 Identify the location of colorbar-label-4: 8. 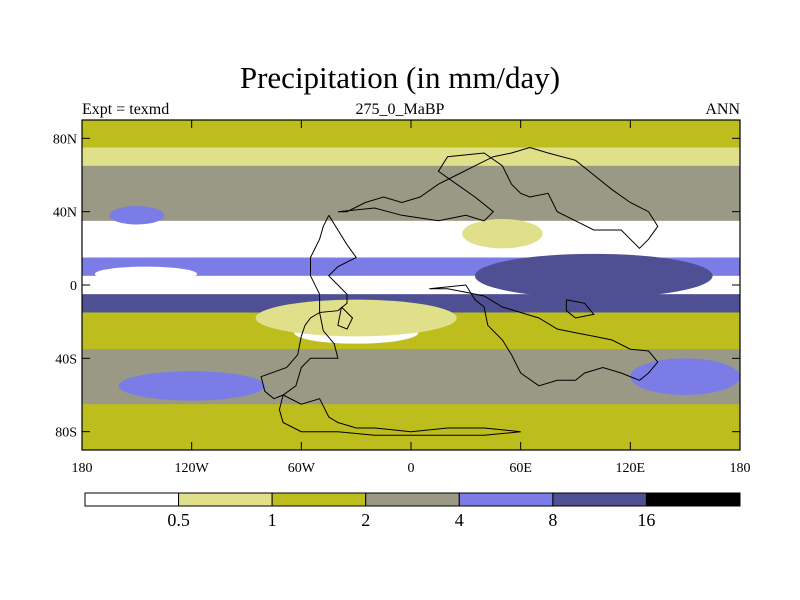
(552, 520).